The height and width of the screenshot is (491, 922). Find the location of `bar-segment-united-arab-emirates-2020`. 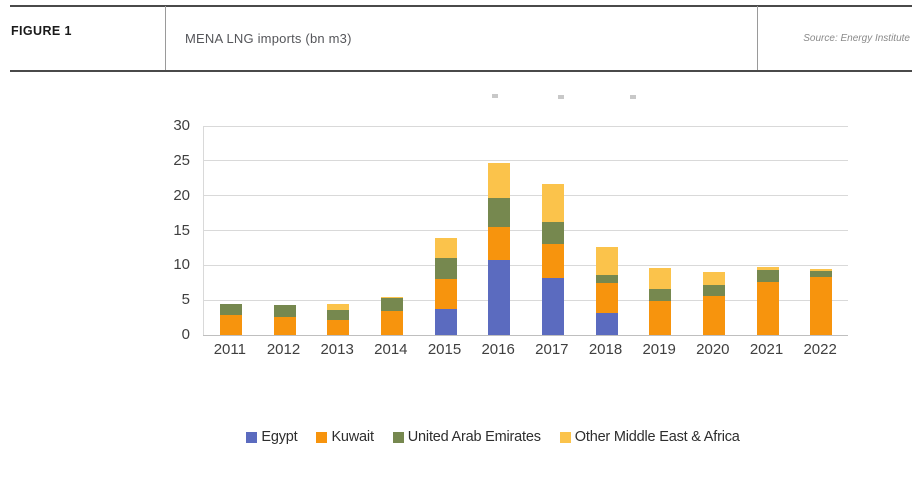

bar-segment-united-arab-emirates-2020 is located at coordinates (713, 290).